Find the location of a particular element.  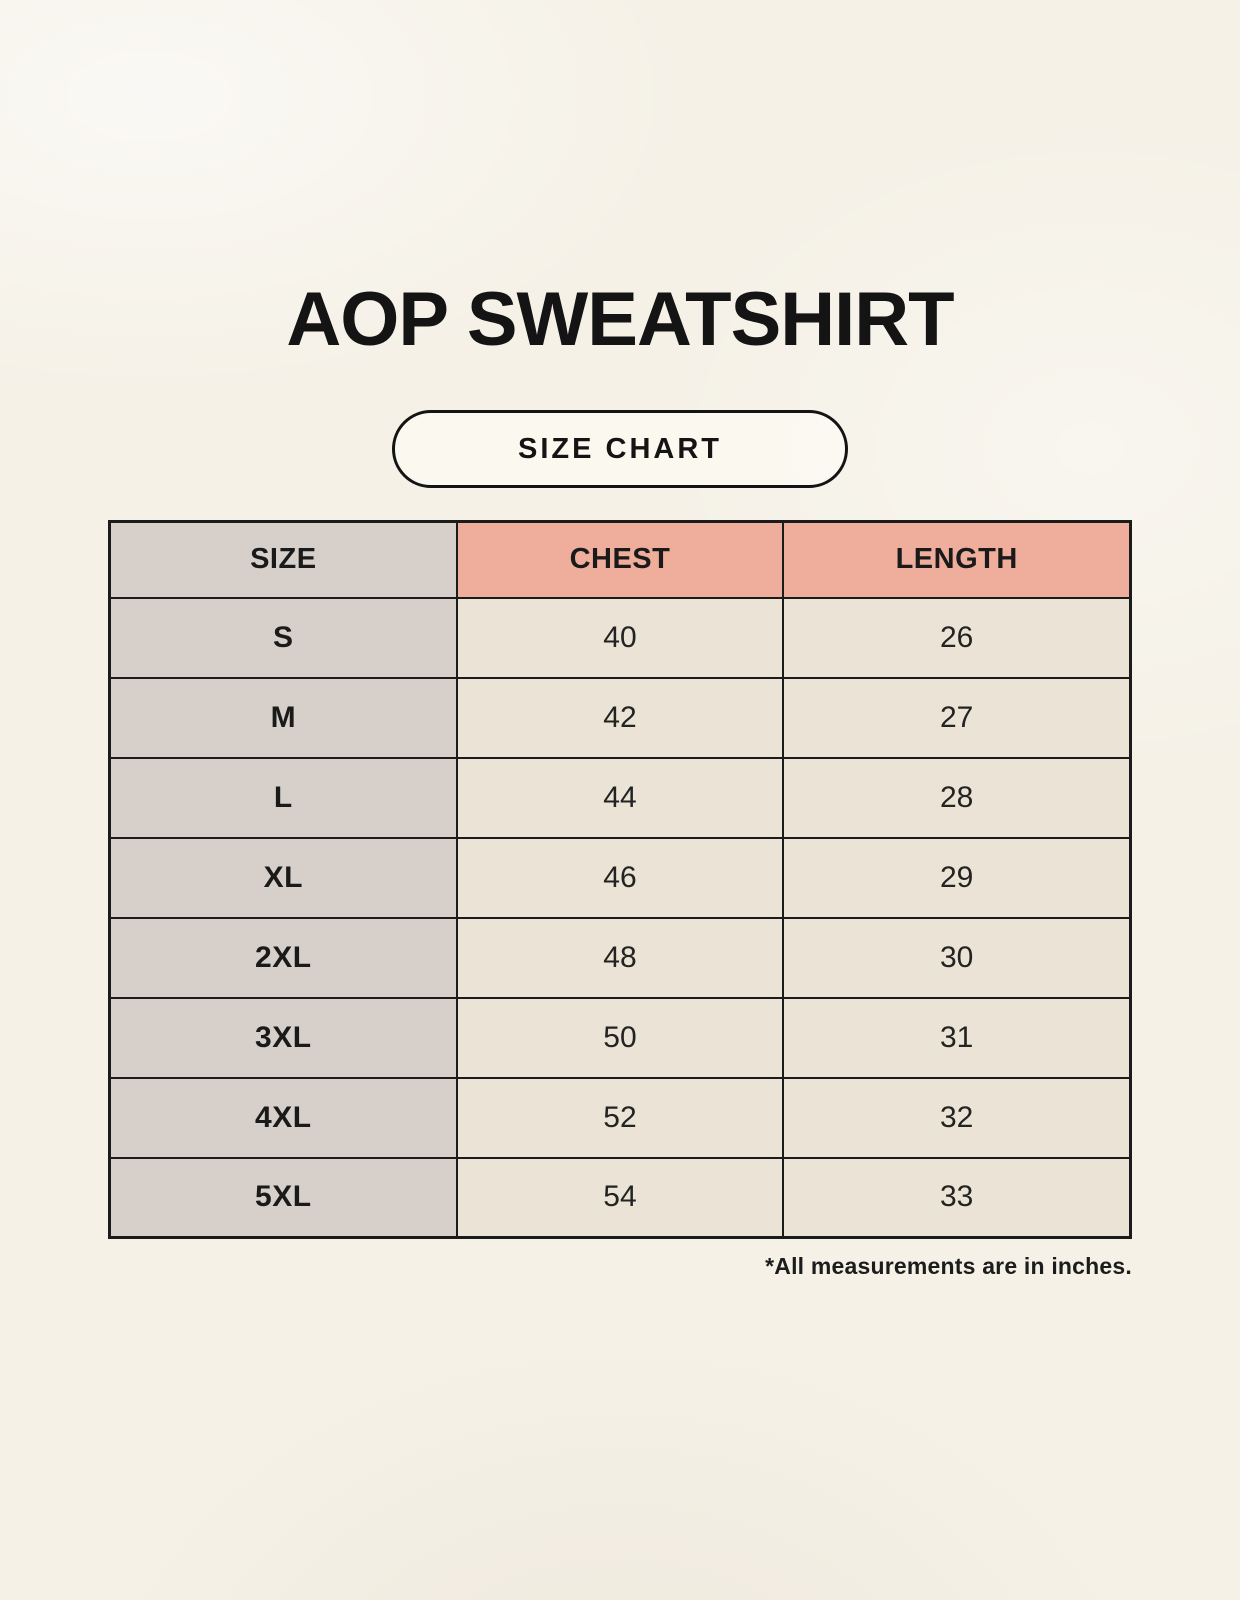

size-label: 5XL is located at coordinates (283, 1197).